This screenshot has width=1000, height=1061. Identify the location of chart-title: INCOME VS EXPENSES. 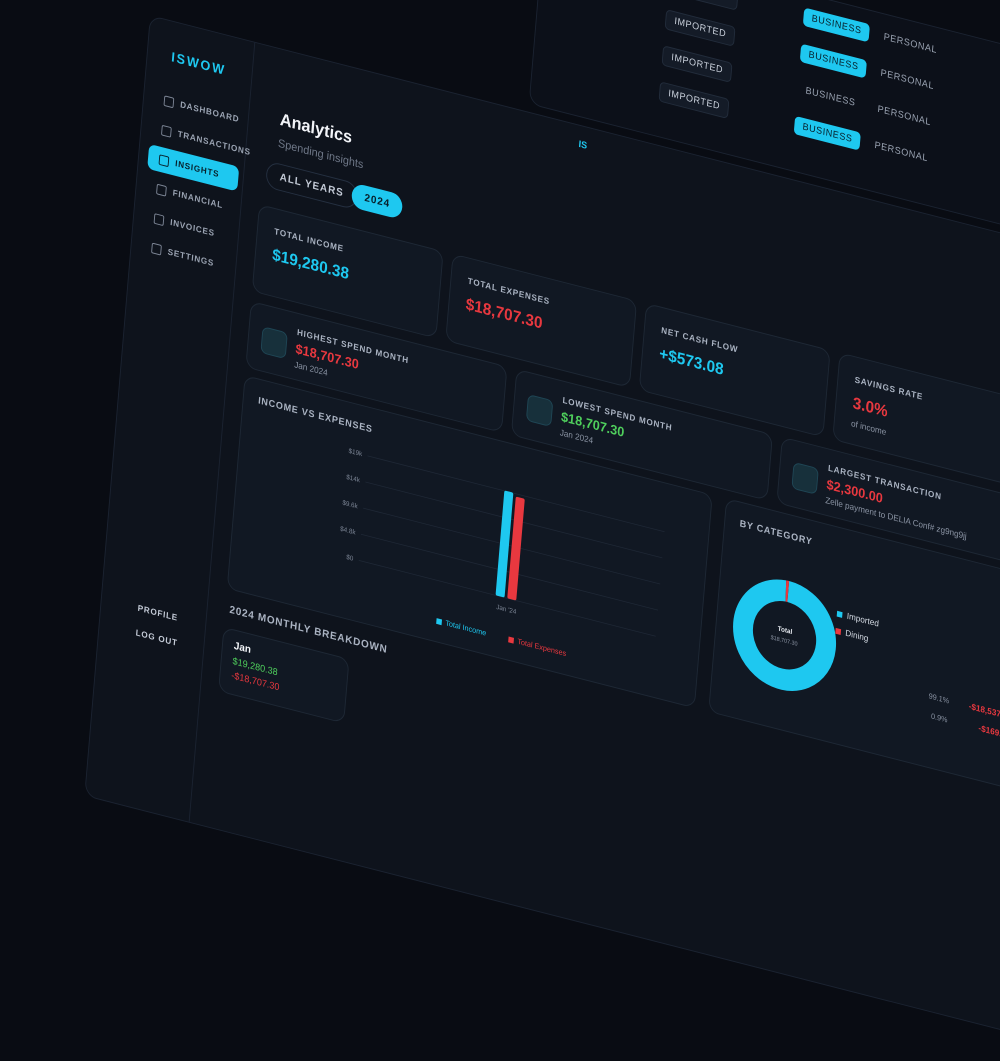
(315, 414).